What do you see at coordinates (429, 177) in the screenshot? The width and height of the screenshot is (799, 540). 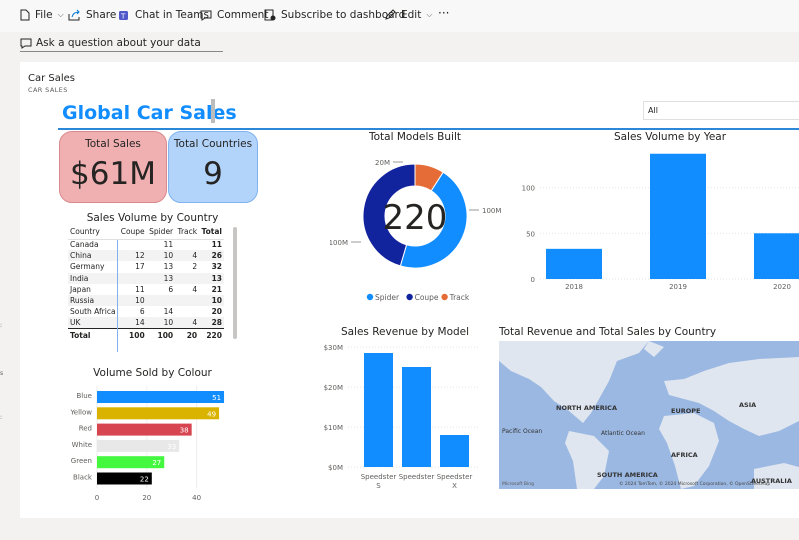 I see `donut-slice-track` at bounding box center [429, 177].